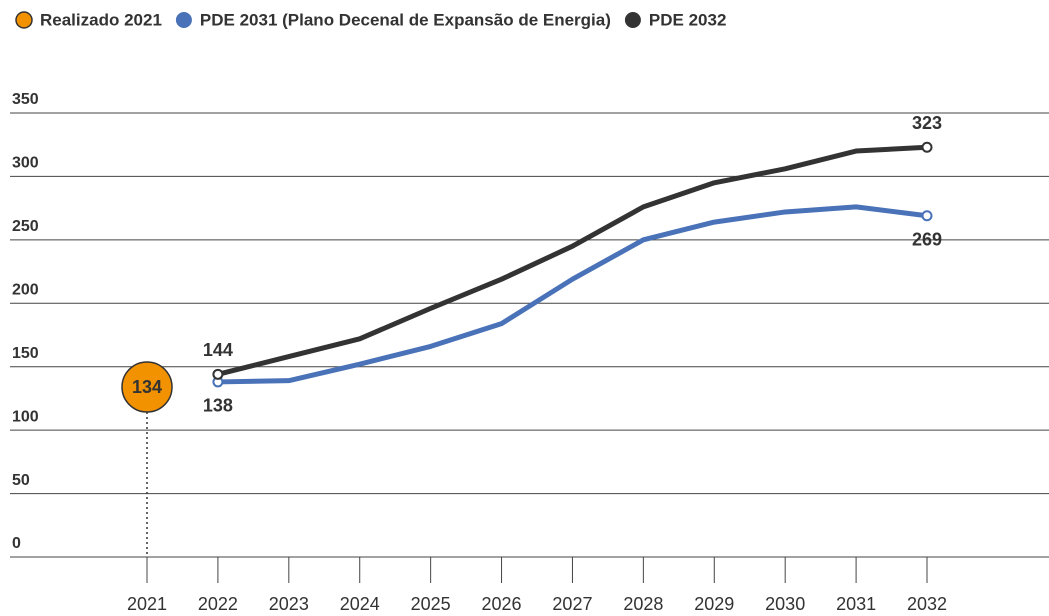 The width and height of the screenshot is (1049, 616). Describe the element at coordinates (927, 123) in the screenshot. I see `data-label: 323` at that location.